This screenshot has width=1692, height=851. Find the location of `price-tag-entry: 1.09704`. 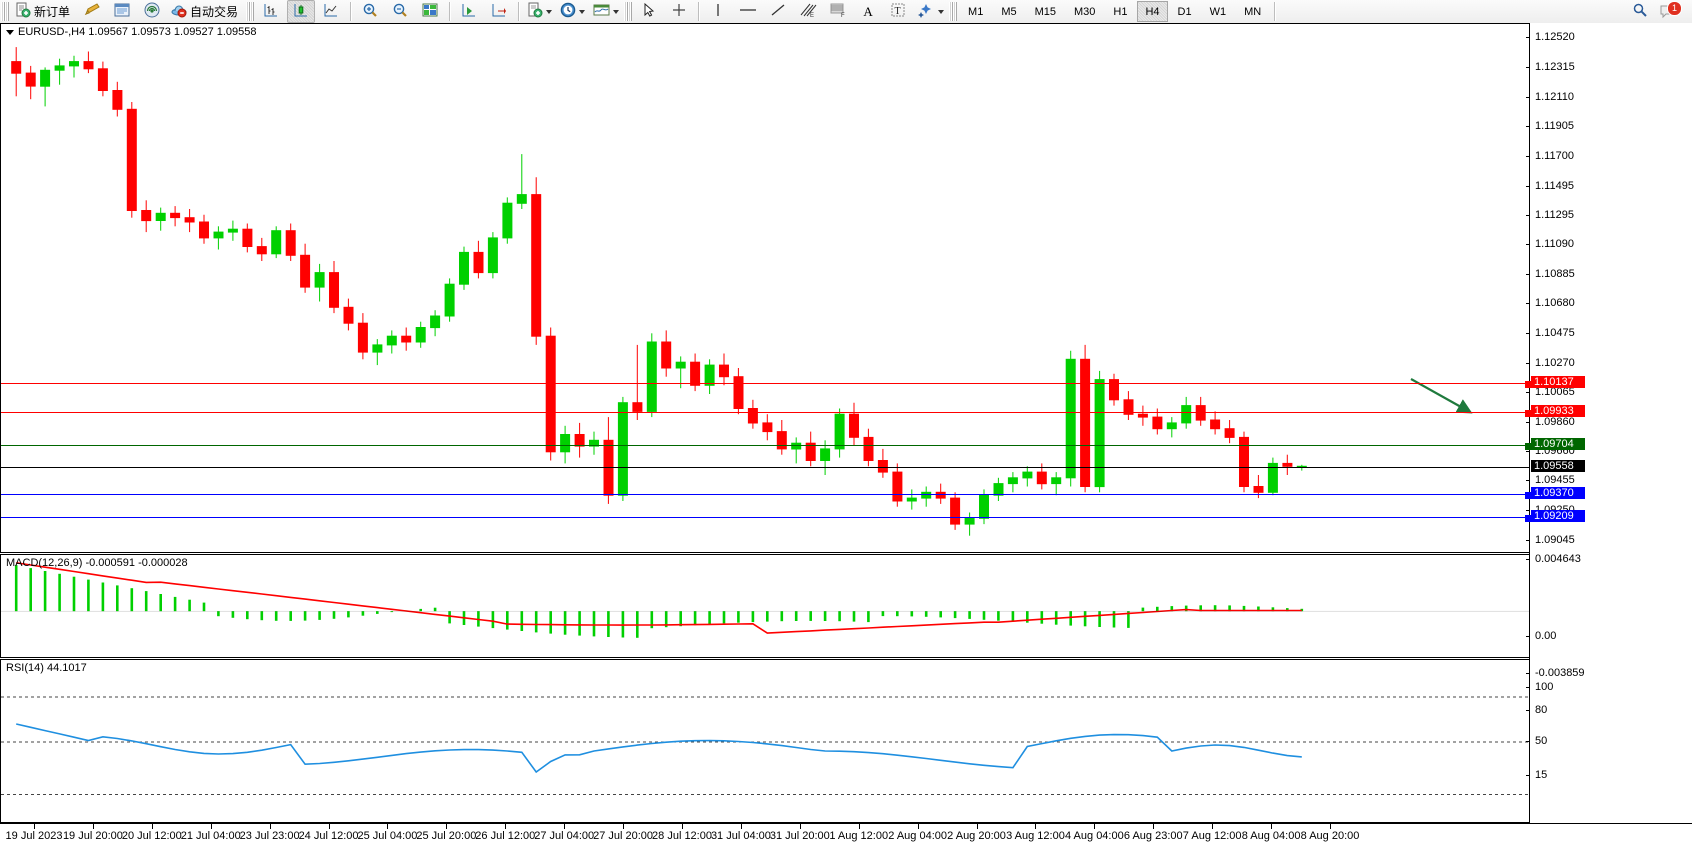

price-tag-entry: 1.09704 is located at coordinates (1558, 444).